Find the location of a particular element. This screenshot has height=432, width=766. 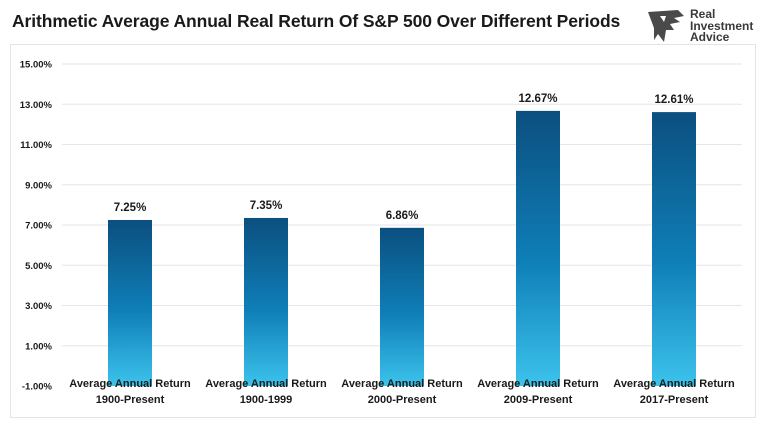

x-tick-label: 2000-Present is located at coordinates (402, 400).